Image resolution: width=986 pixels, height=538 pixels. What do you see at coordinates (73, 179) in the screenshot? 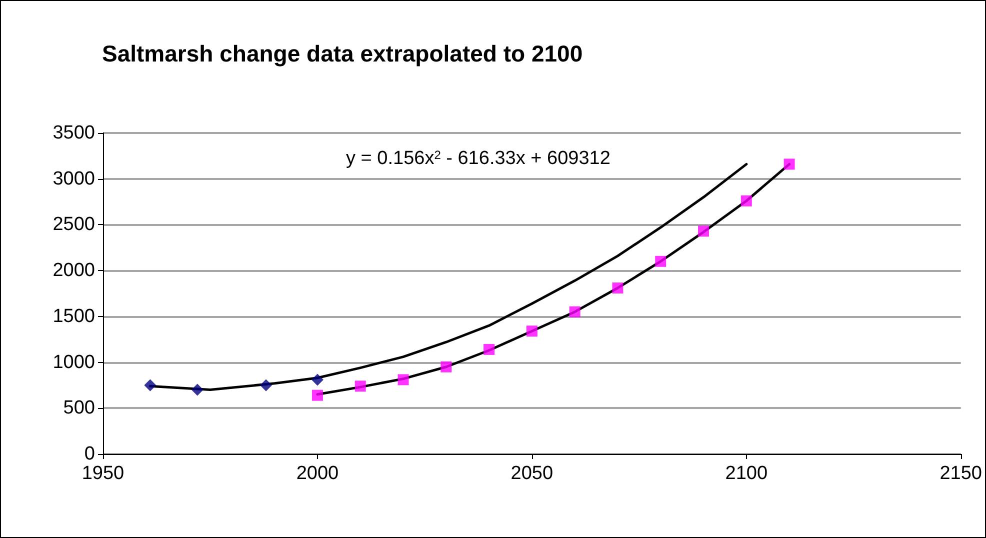
I see `y-tick-label: 3000` at bounding box center [73, 179].